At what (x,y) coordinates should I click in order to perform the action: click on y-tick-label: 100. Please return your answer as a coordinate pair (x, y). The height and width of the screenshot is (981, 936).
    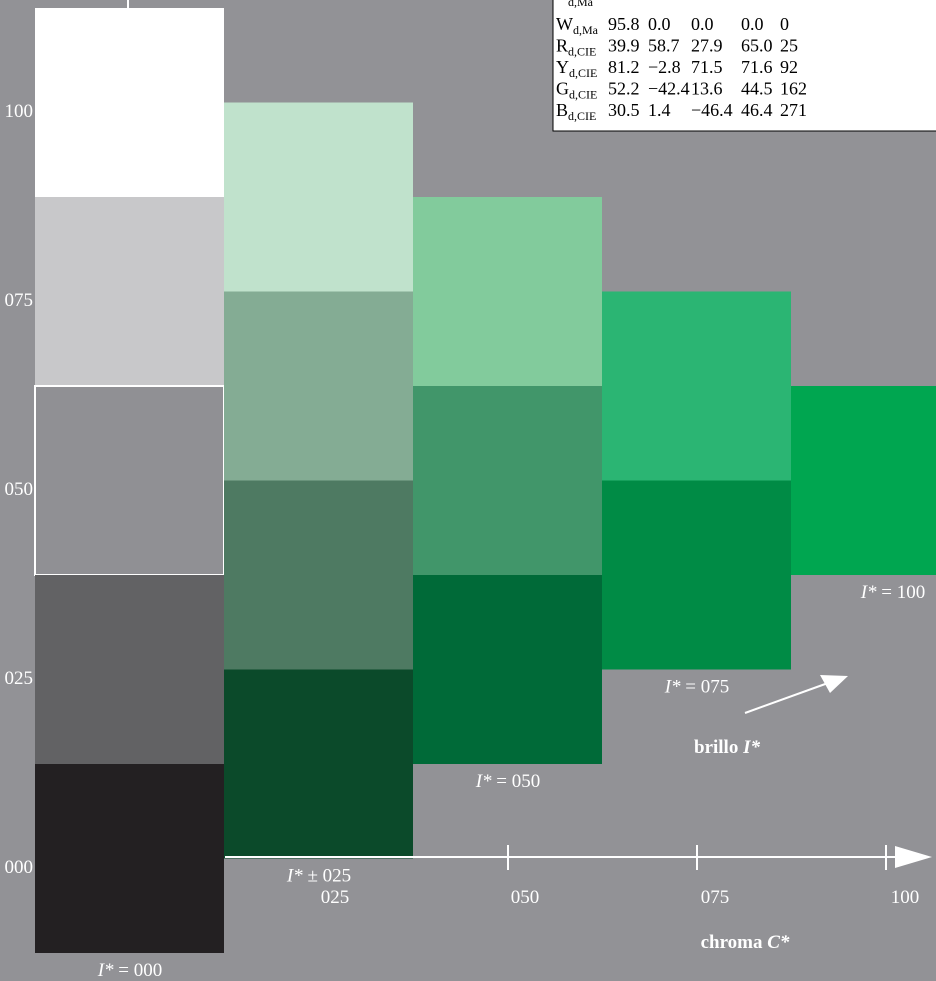
    Looking at the image, I should click on (19, 111).